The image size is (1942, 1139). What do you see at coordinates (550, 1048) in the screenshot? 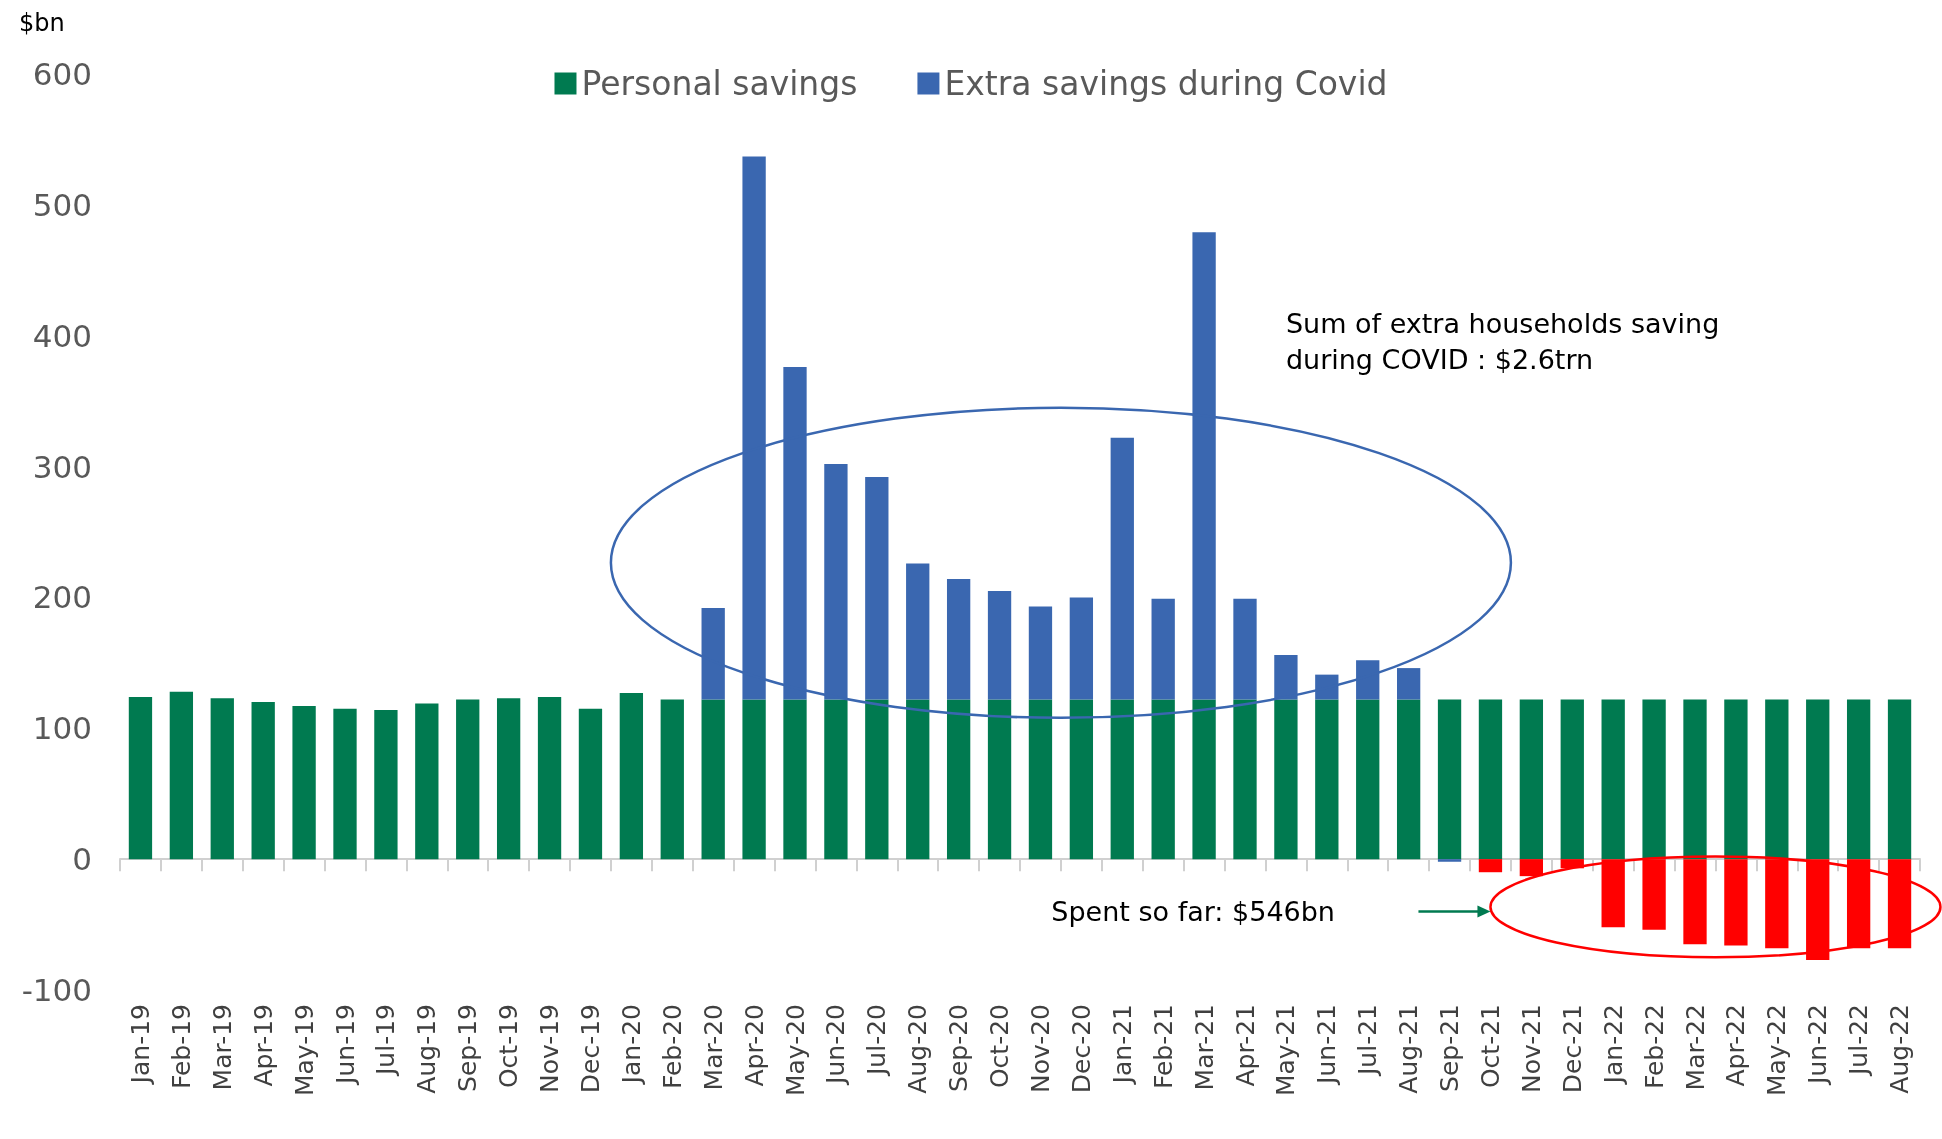
I see `x-tick-label: Nov-19` at bounding box center [550, 1048].